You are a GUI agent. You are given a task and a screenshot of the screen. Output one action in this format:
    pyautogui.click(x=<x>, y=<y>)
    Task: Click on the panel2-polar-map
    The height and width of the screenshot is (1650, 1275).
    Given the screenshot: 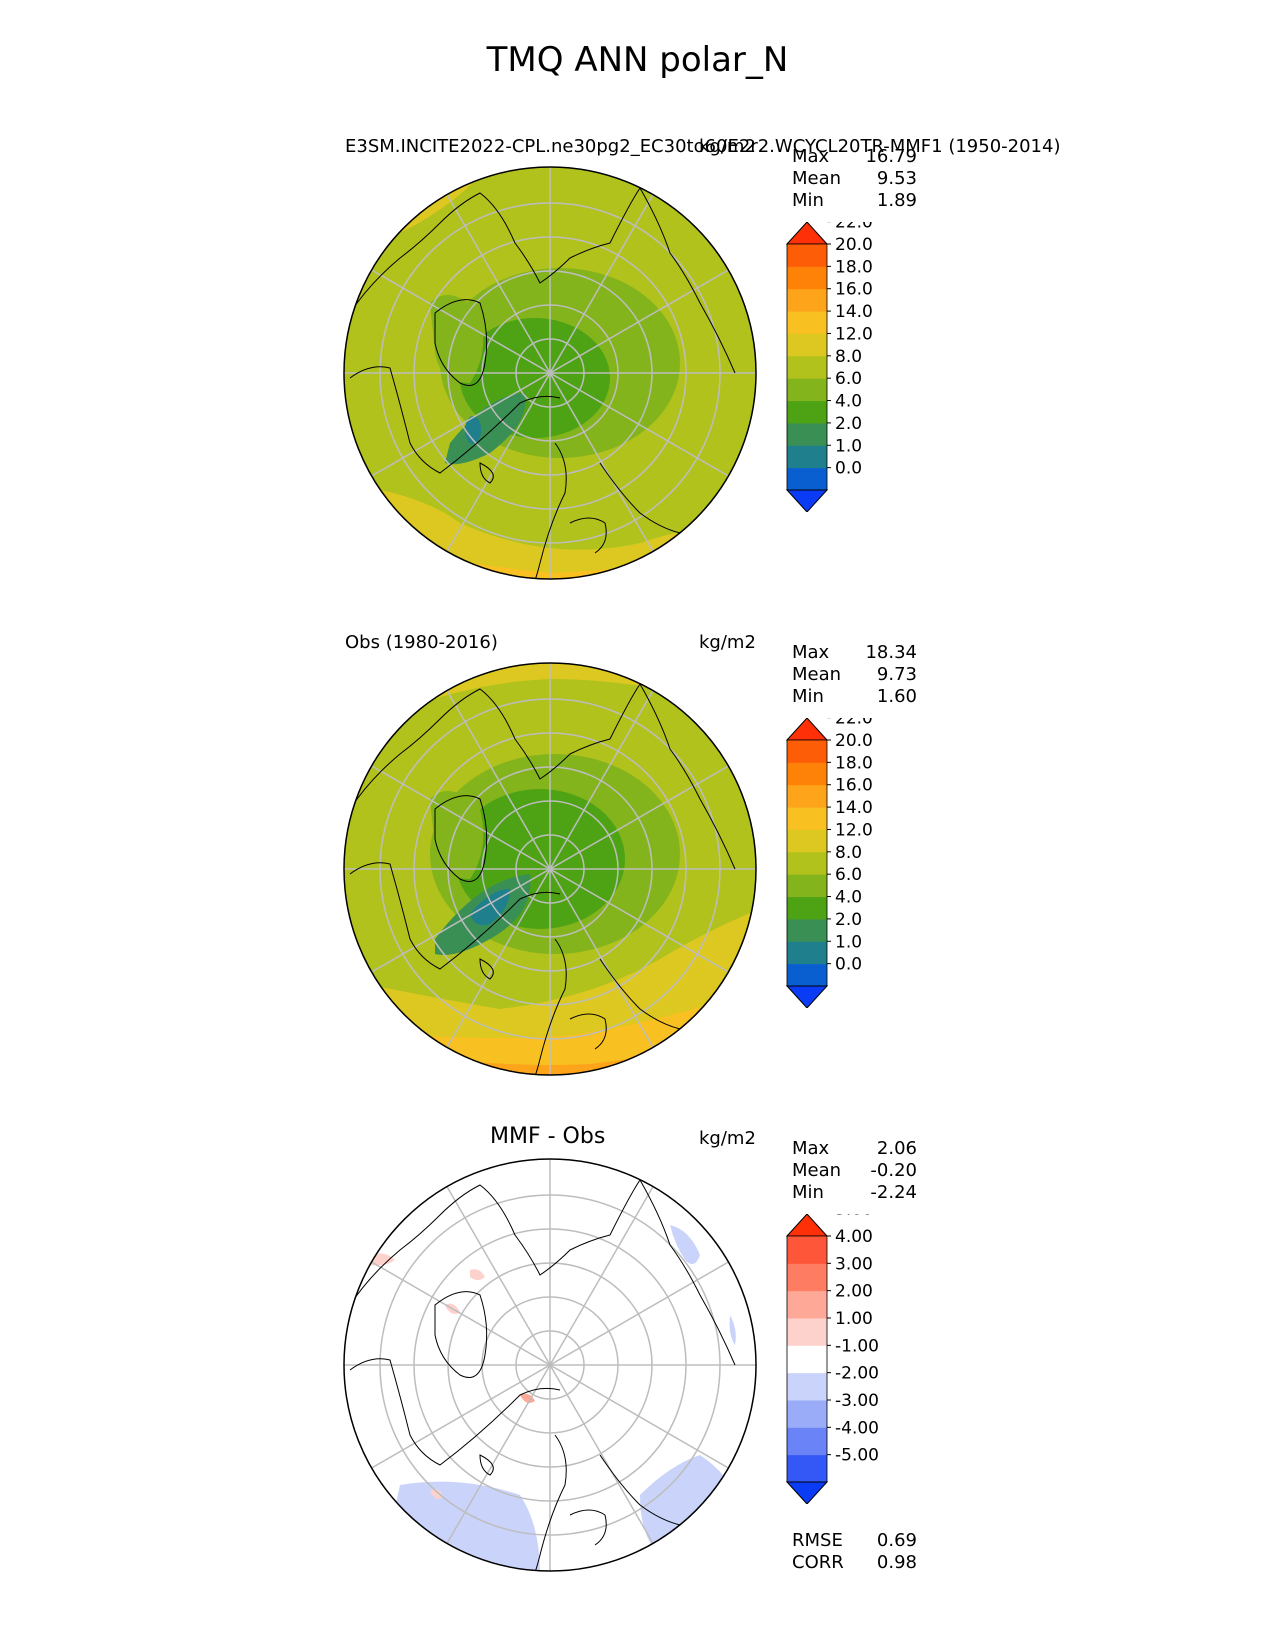 What is the action you would take?
    pyautogui.click(x=550, y=869)
    